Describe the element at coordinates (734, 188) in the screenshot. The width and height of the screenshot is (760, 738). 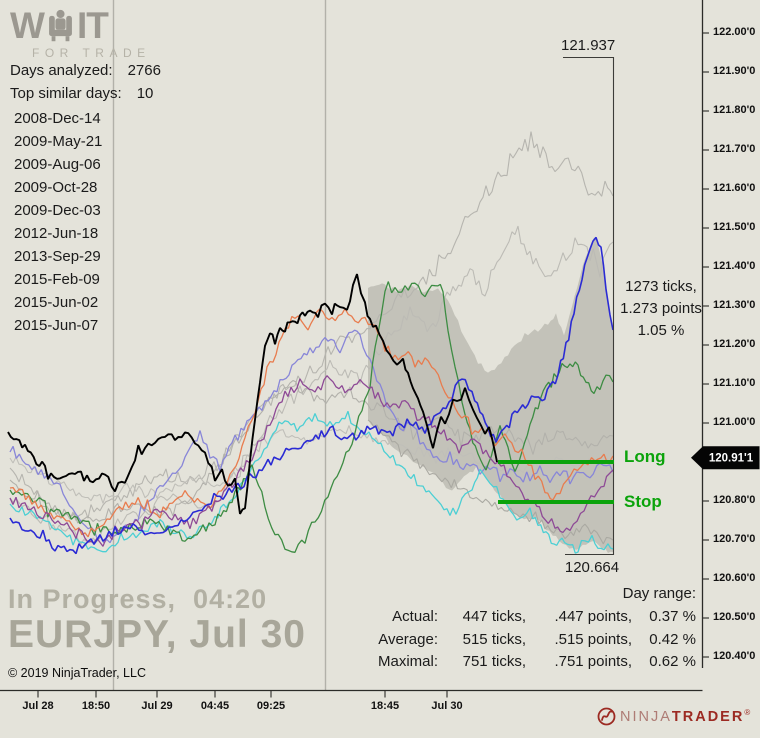
I see `price-axis-label: 121.60'0` at that location.